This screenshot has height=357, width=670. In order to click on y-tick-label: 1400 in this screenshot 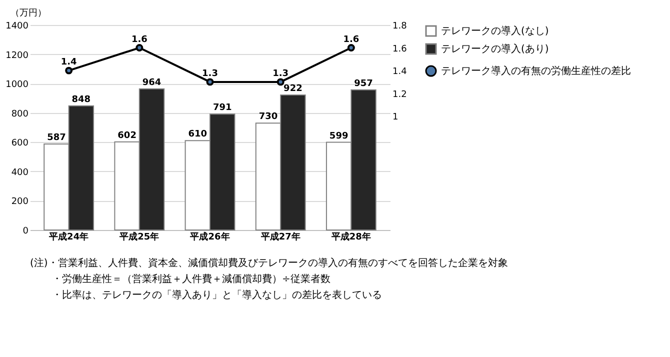, I will do `click(17, 27)`.